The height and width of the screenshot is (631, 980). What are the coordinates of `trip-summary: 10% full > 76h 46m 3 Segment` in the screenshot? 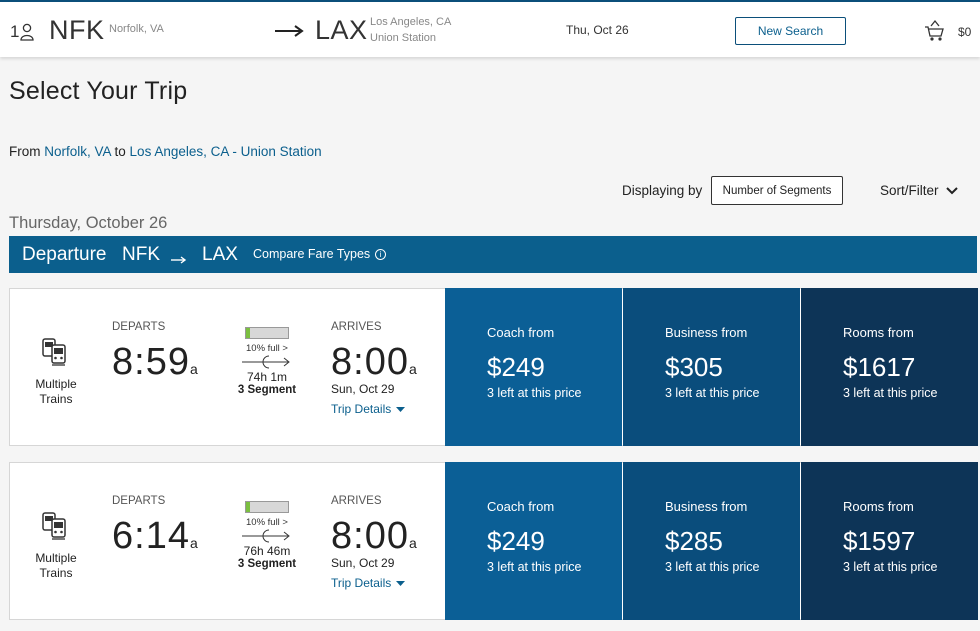 It's located at (267, 535).